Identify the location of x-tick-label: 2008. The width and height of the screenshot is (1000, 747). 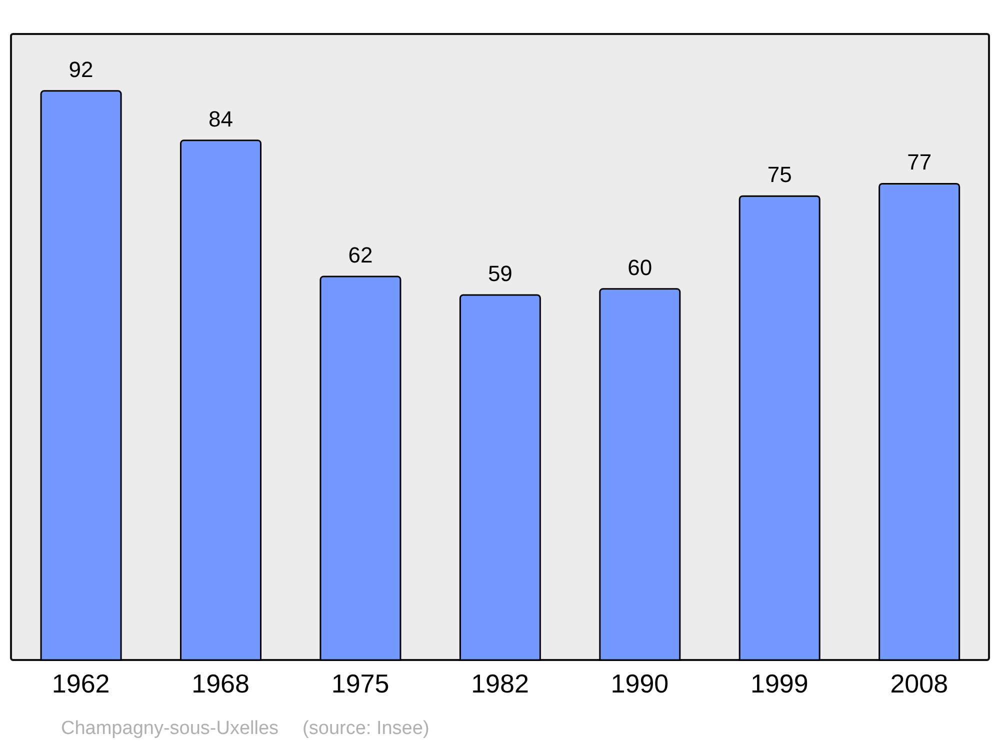
(919, 683).